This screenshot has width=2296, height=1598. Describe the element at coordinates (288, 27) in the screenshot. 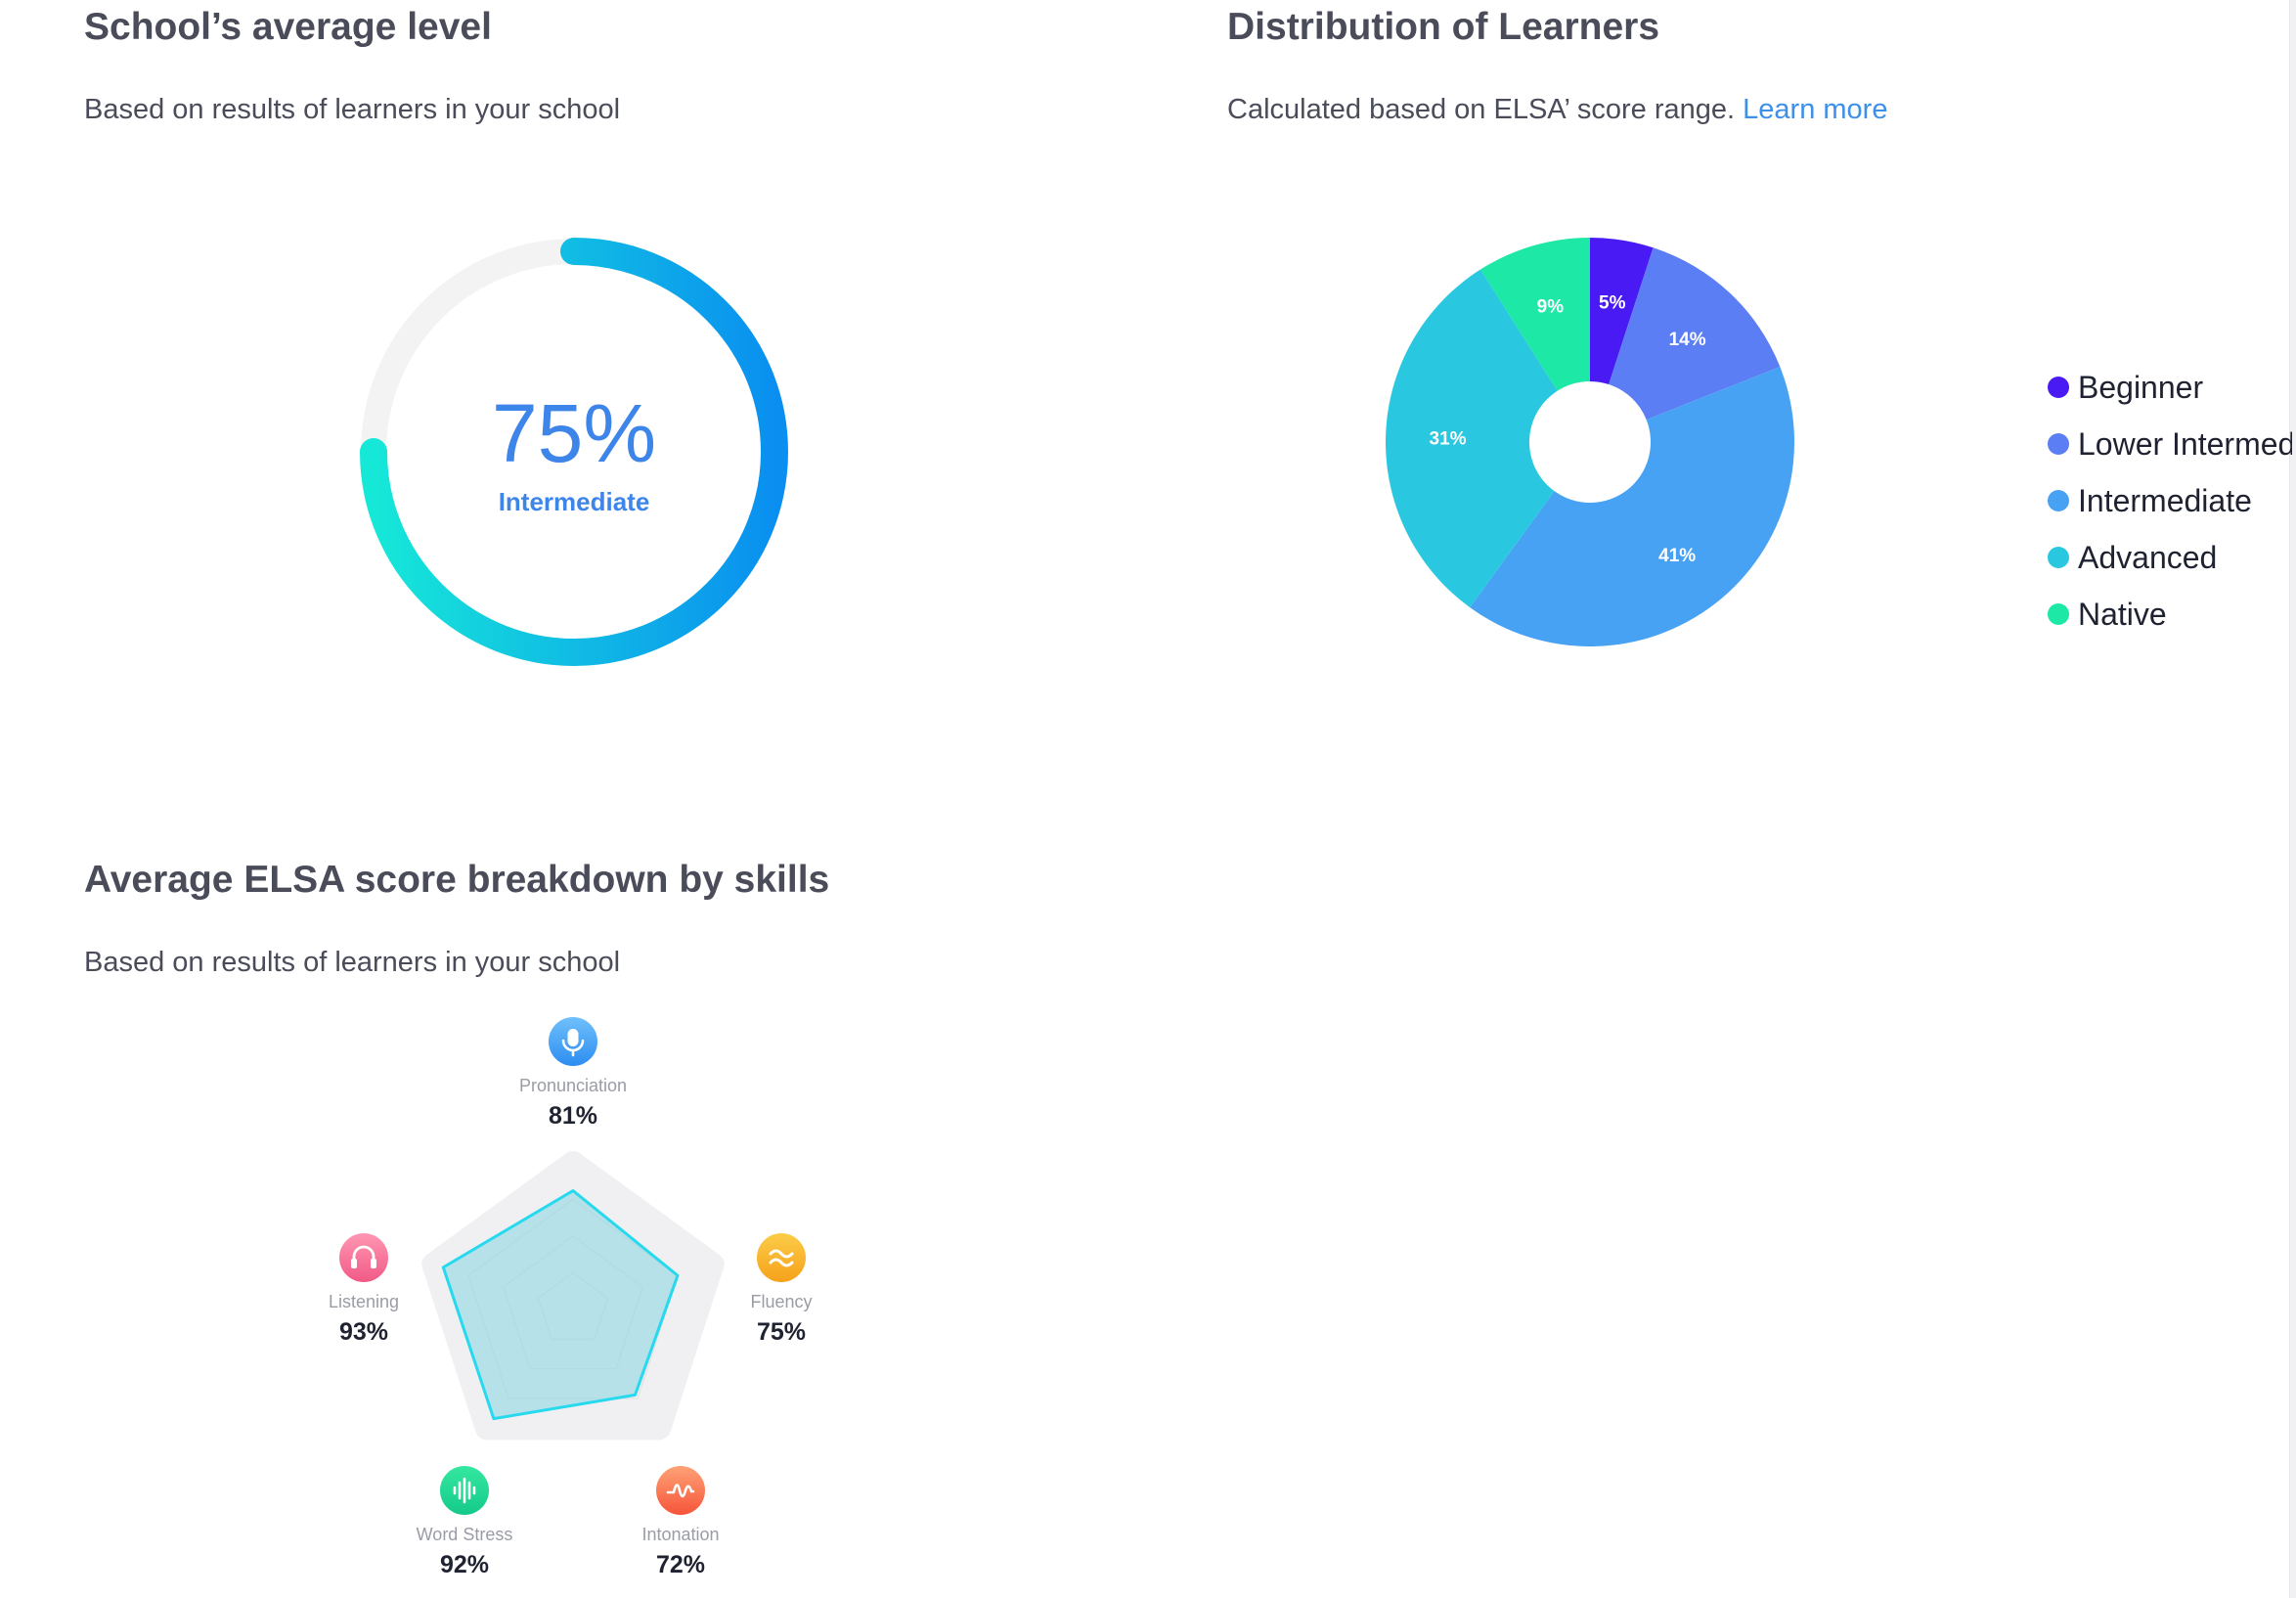

I see `average-level-title: School’s average level` at that location.